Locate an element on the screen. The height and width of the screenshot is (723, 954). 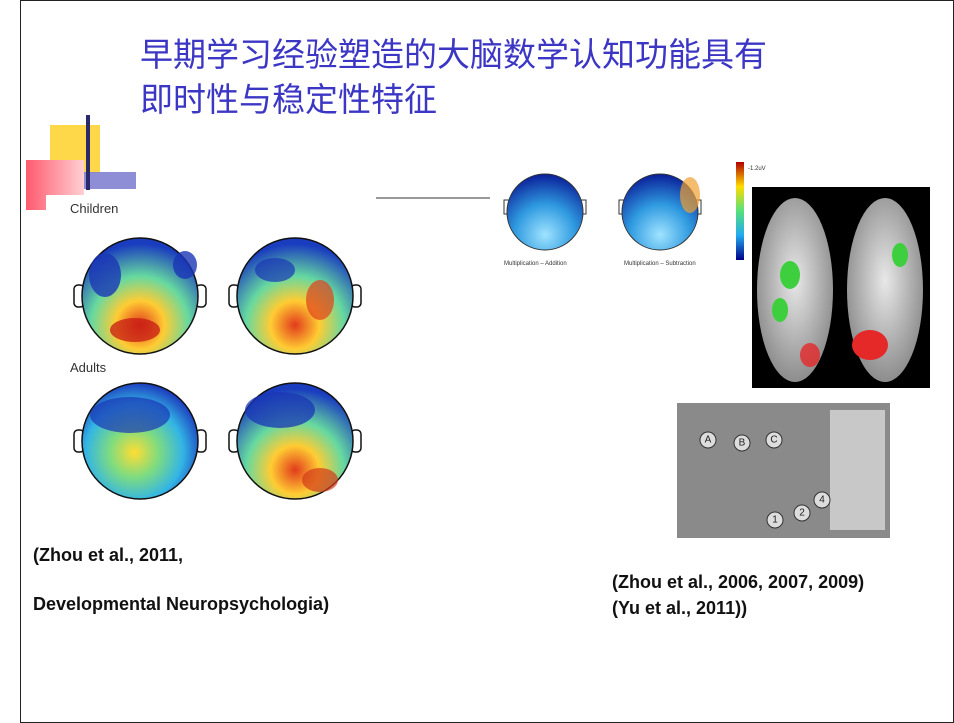
electrode-label: C is located at coordinates (773, 440).